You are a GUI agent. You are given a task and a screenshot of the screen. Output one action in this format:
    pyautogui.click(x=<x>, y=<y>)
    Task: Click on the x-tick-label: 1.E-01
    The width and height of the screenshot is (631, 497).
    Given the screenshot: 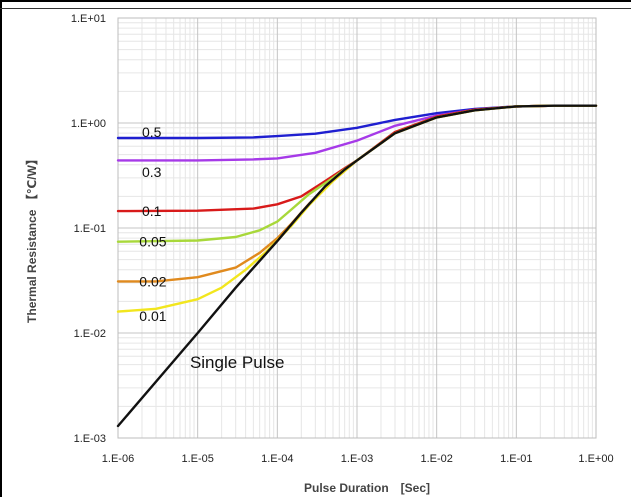 What is the action you would take?
    pyautogui.click(x=516, y=459)
    